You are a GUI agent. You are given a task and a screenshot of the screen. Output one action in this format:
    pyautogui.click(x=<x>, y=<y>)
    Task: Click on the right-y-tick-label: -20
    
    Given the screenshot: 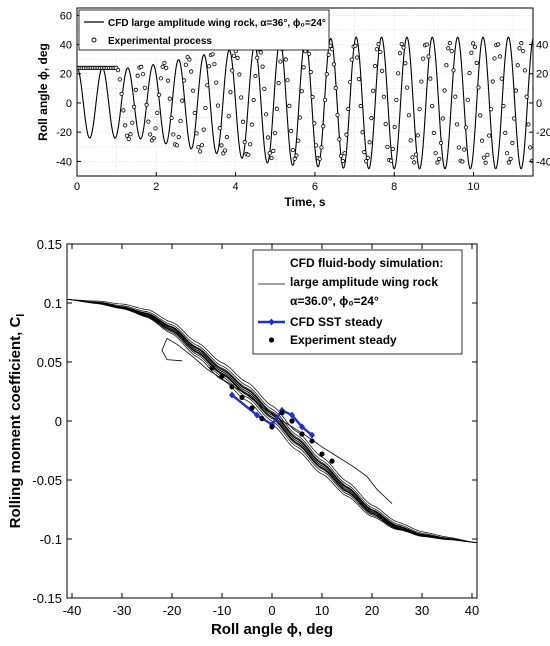 What is the action you would take?
    pyautogui.click(x=543, y=133)
    